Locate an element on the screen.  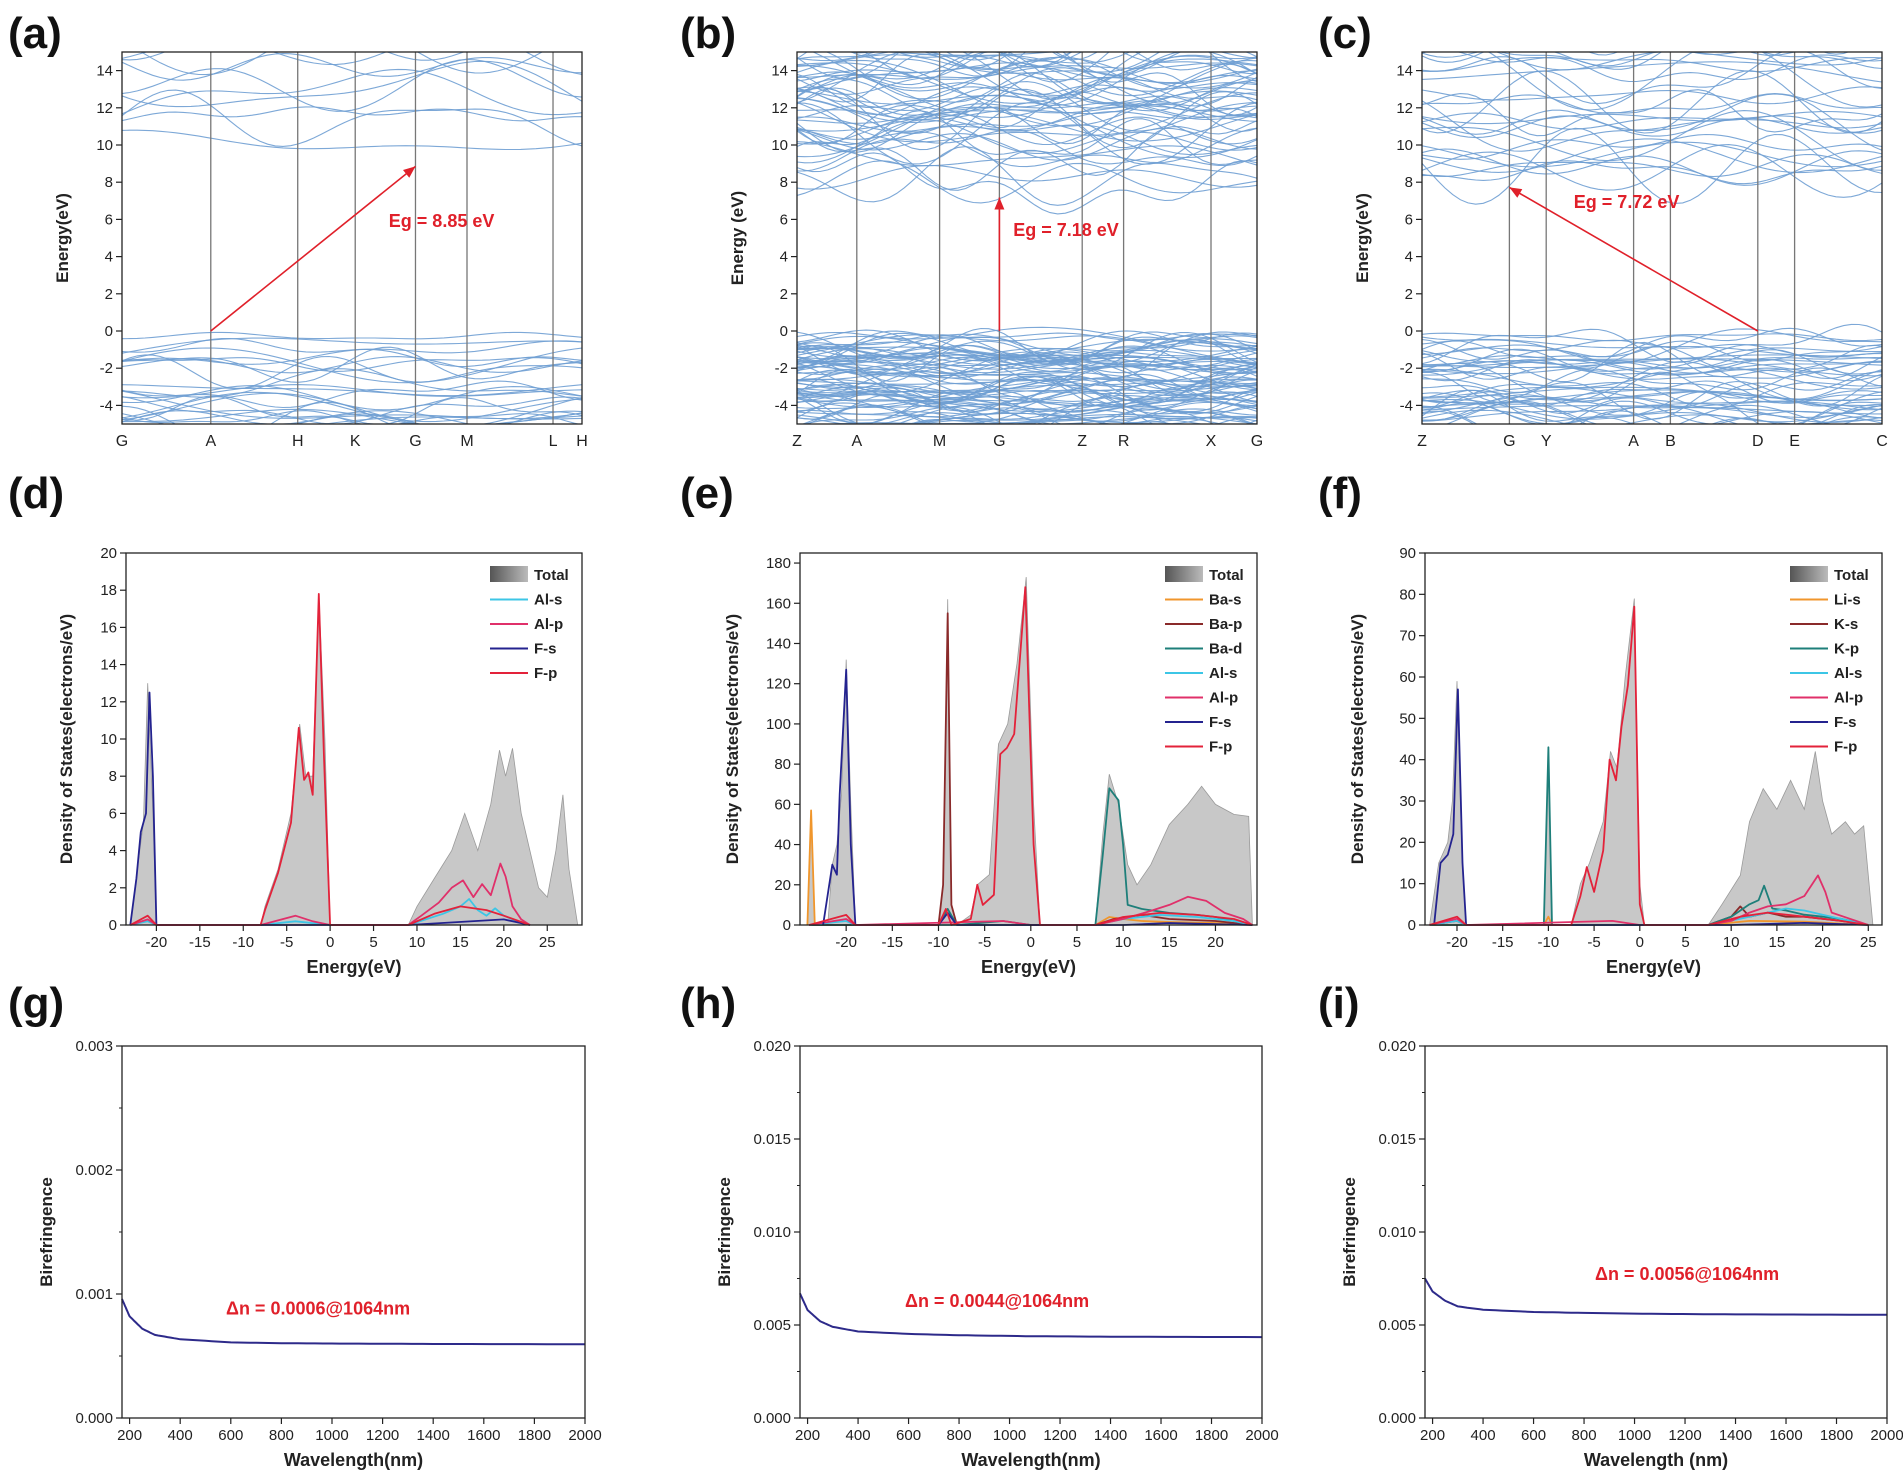
legend-label-ba-d: Ba-d is located at coordinates (1225, 649).